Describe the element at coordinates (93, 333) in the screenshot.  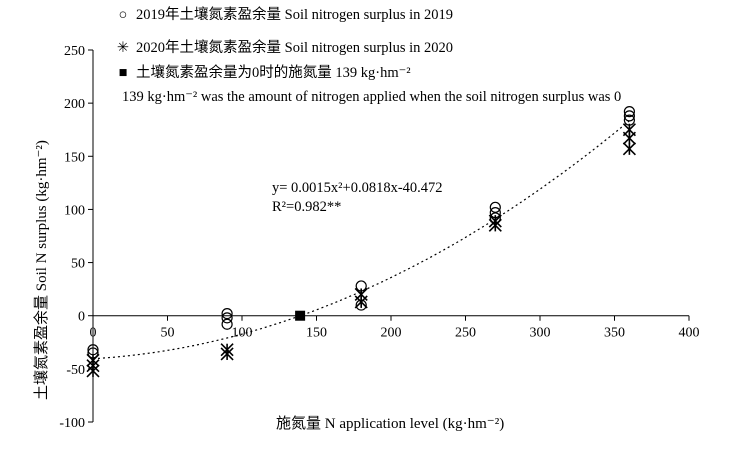
I see `x-tick-label: 0` at that location.